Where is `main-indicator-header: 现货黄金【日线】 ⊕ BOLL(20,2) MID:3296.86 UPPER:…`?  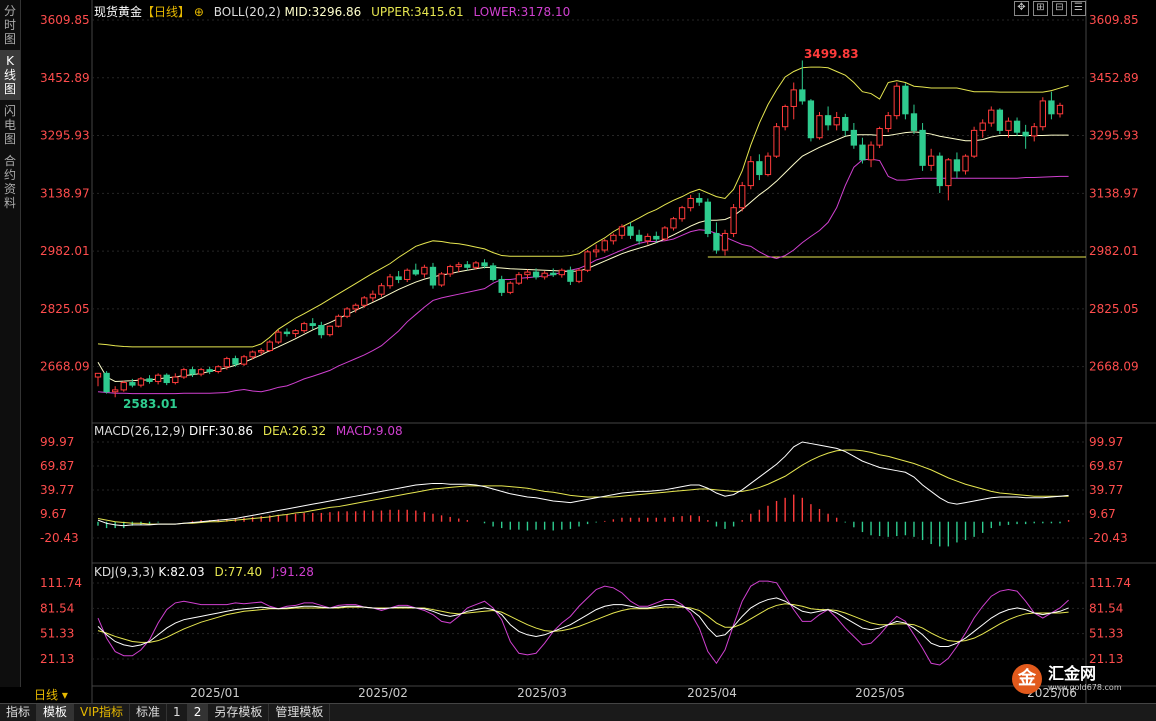
main-indicator-header: 现货黄金【日线】 ⊕ BOLL(20,2) MID:3296.86 UPPER:… is located at coordinates (332, 11).